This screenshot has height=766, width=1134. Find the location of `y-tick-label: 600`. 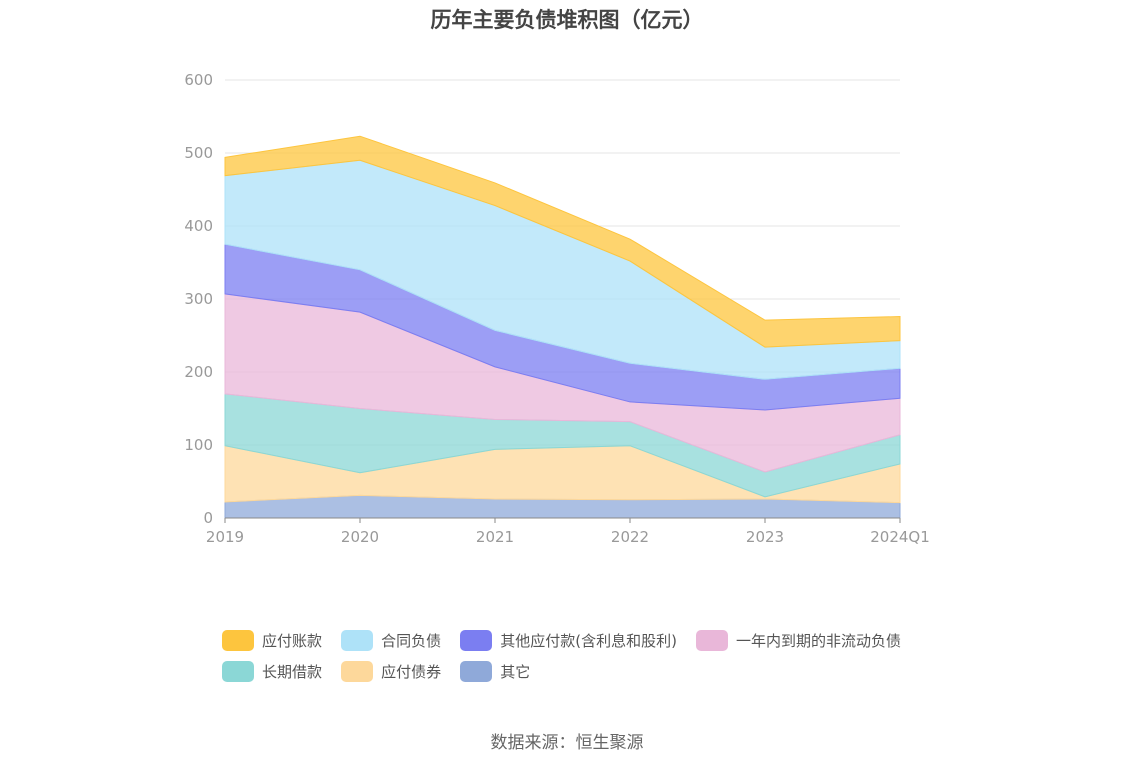

y-tick-label: 600 is located at coordinates (198, 80).